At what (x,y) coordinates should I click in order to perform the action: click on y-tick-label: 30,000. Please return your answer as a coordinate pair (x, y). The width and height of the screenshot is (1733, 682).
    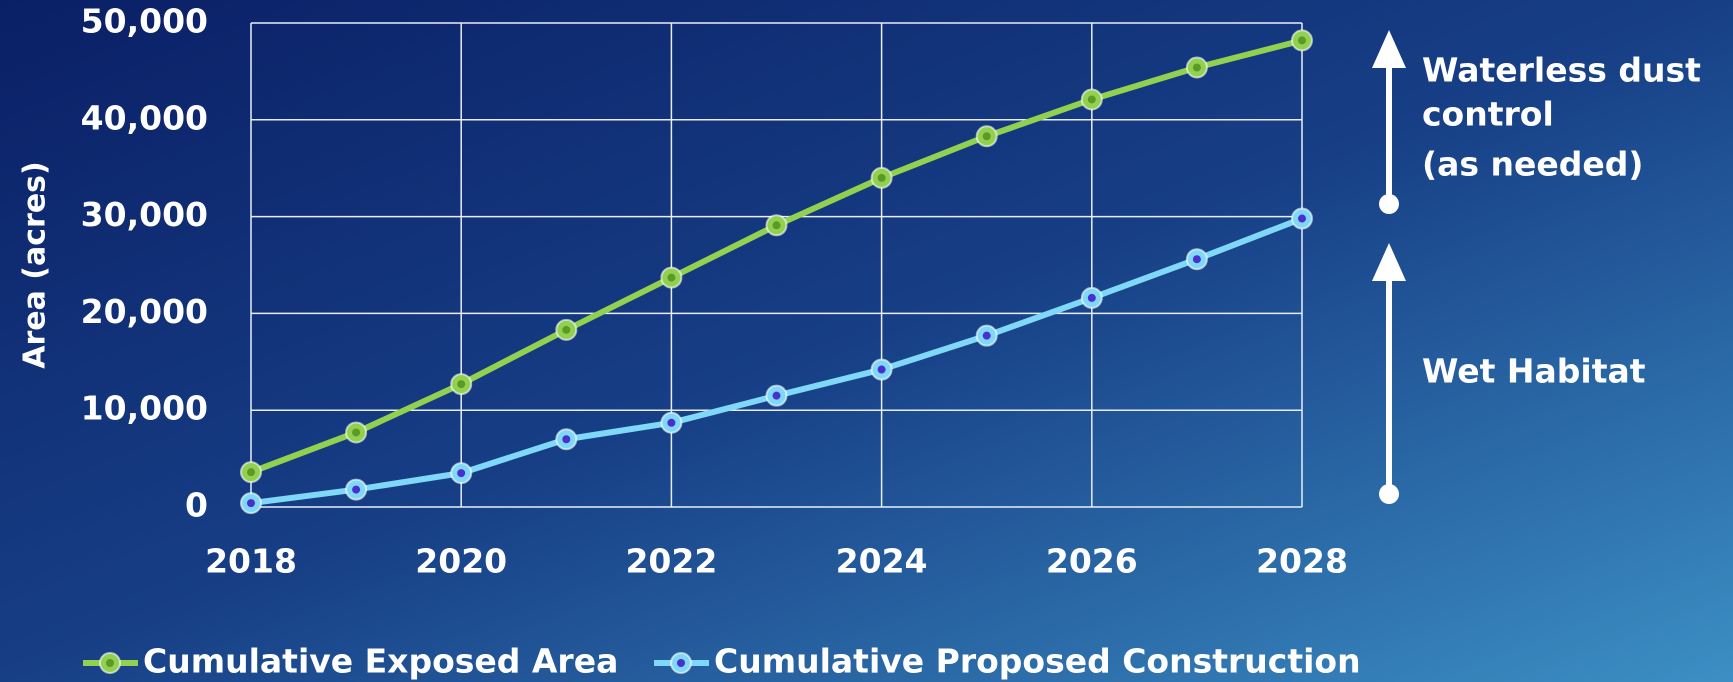
    Looking at the image, I should click on (144, 214).